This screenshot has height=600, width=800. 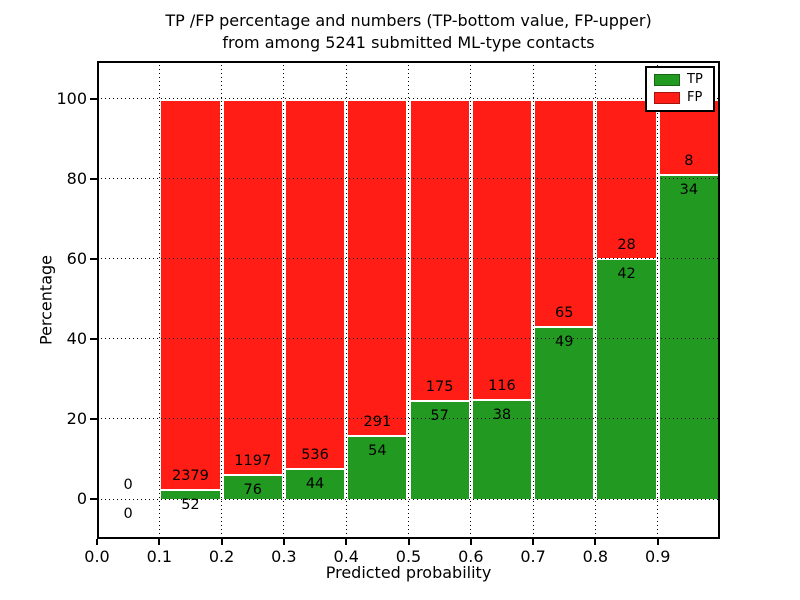 What do you see at coordinates (221, 556) in the screenshot?
I see `x-tick-label: 0.2` at bounding box center [221, 556].